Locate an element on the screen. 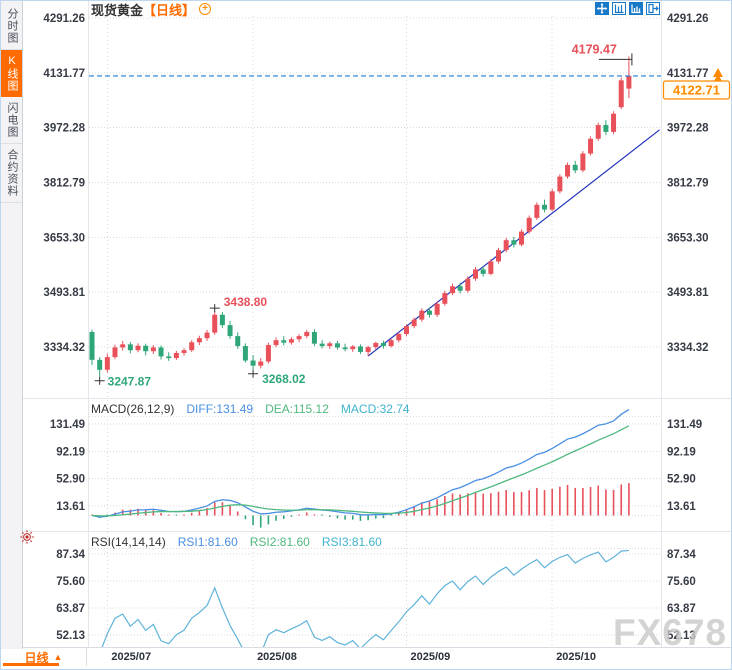  price-up-arrow-icon is located at coordinates (718, 75).